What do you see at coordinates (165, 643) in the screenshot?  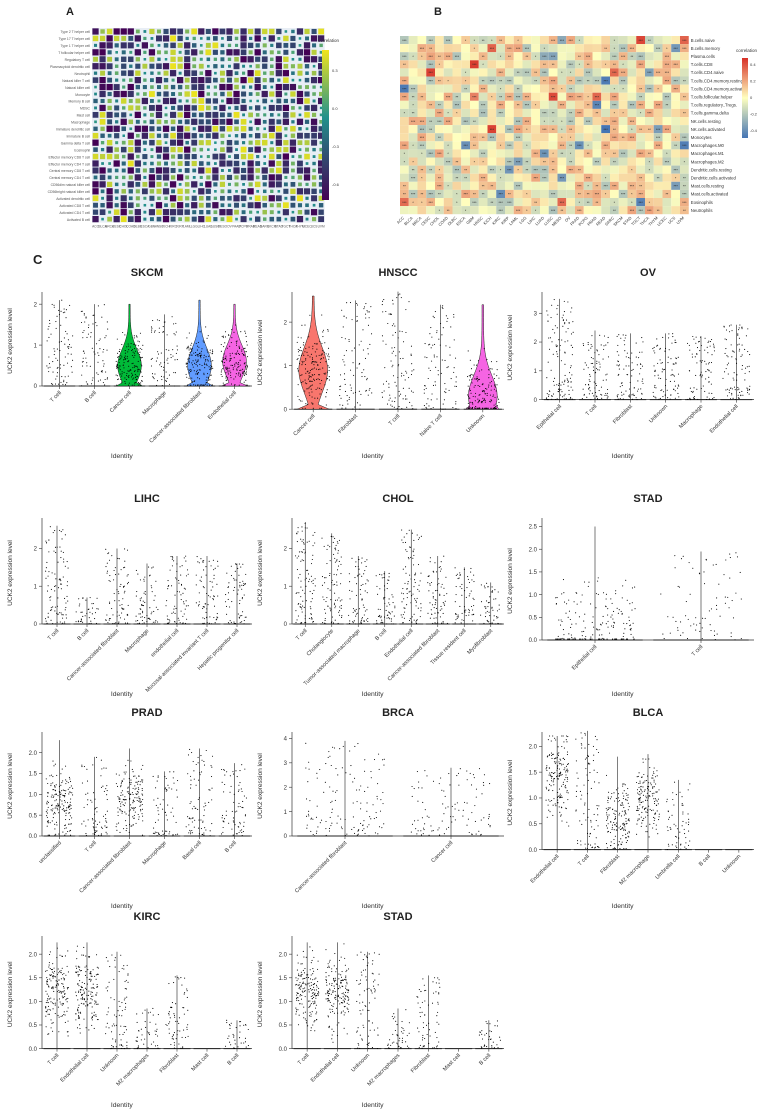 I see `x-tick-label: endothelial cell` at bounding box center [165, 643].